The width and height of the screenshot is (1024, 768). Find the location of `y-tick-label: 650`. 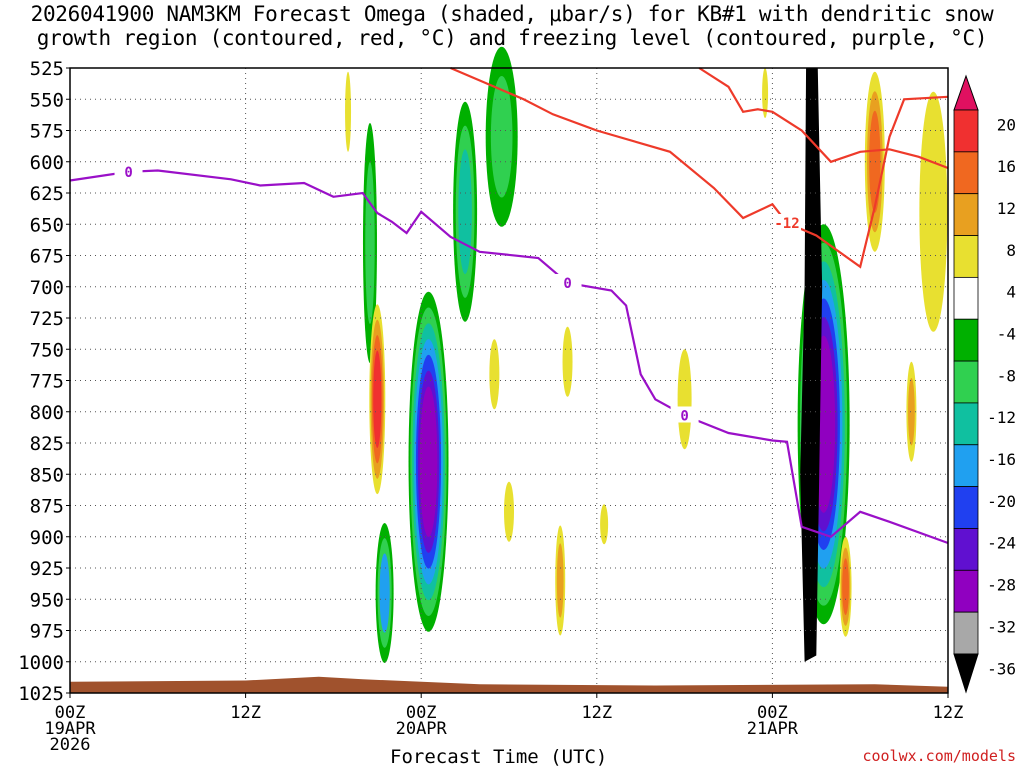

y-tick-label: 650 is located at coordinates (47, 225).